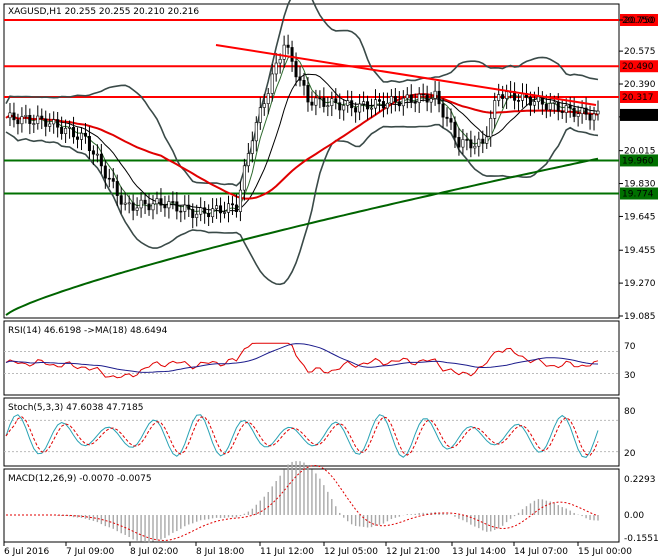 The image size is (660, 560). Describe the element at coordinates (26, 552) in the screenshot. I see `time-tick-label: 6 Jul 2016` at that location.